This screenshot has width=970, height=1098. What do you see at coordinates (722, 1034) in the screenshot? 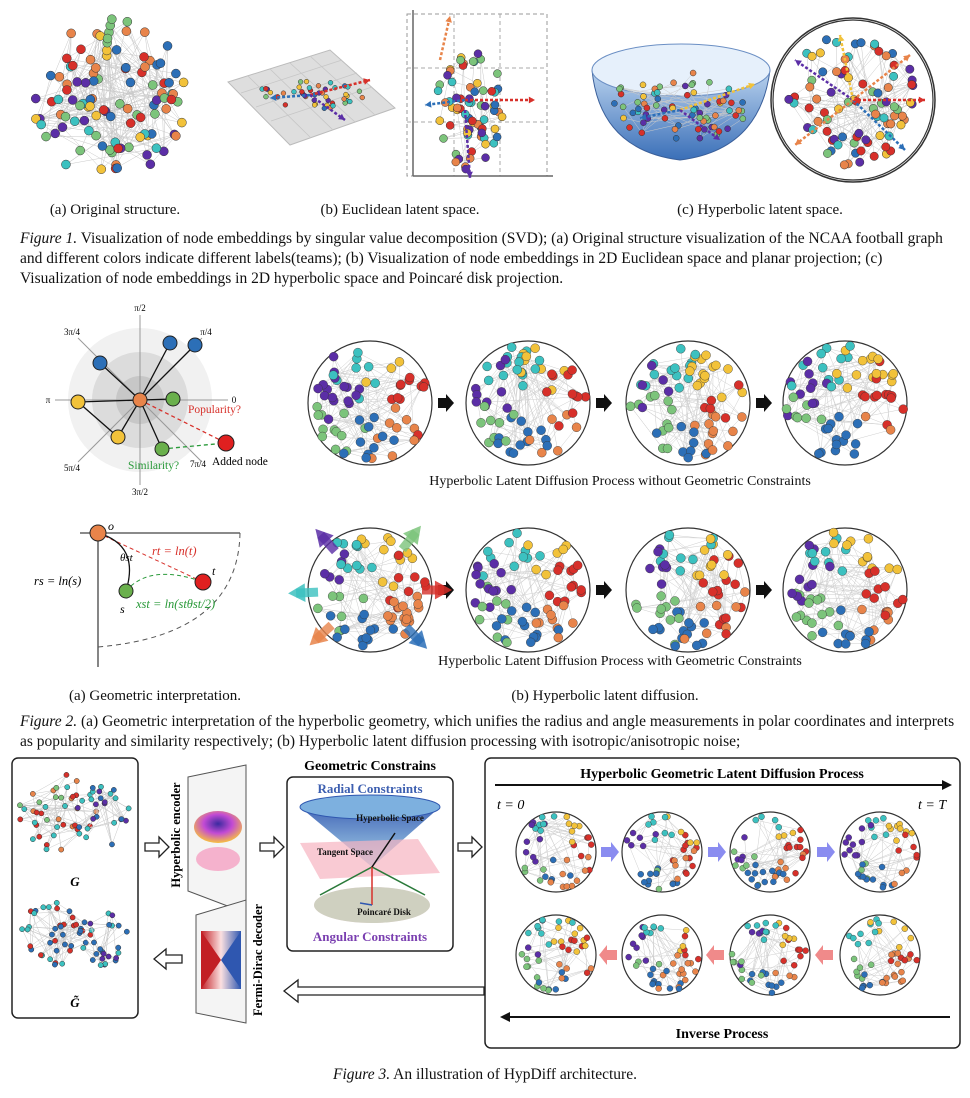
I see `inverse-label: Inverse Process` at bounding box center [722, 1034].